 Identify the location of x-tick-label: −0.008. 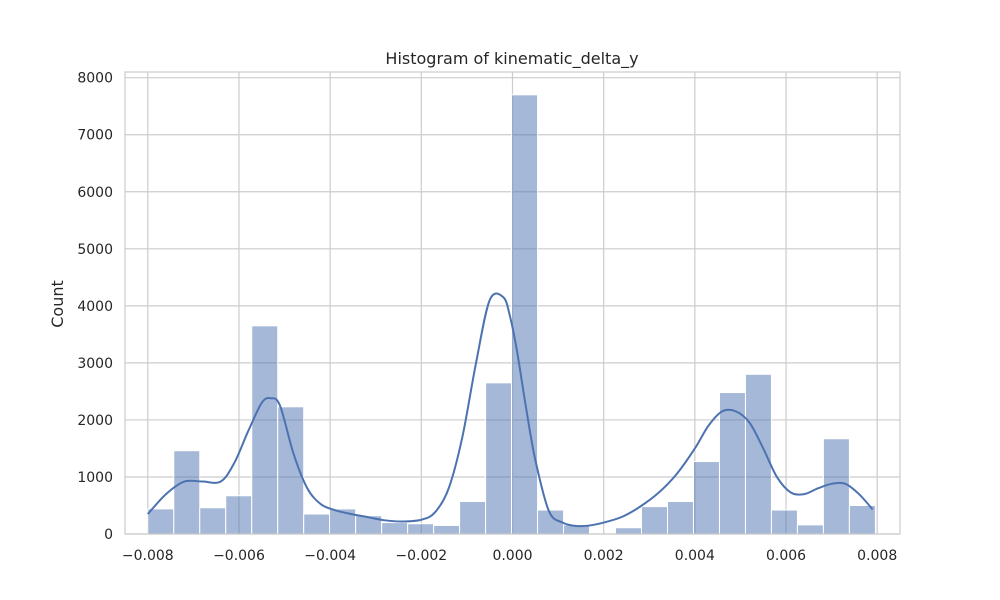
(148, 556).